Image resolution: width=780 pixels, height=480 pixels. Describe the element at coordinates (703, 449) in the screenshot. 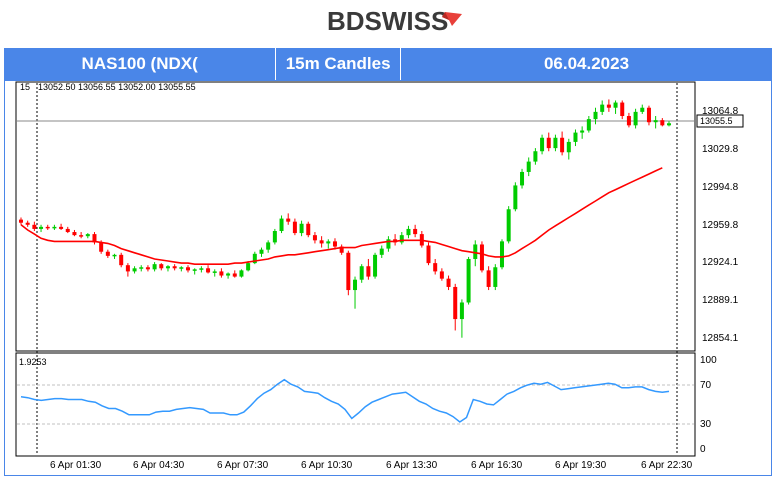

I see `osc-y-tick-label: 0` at that location.